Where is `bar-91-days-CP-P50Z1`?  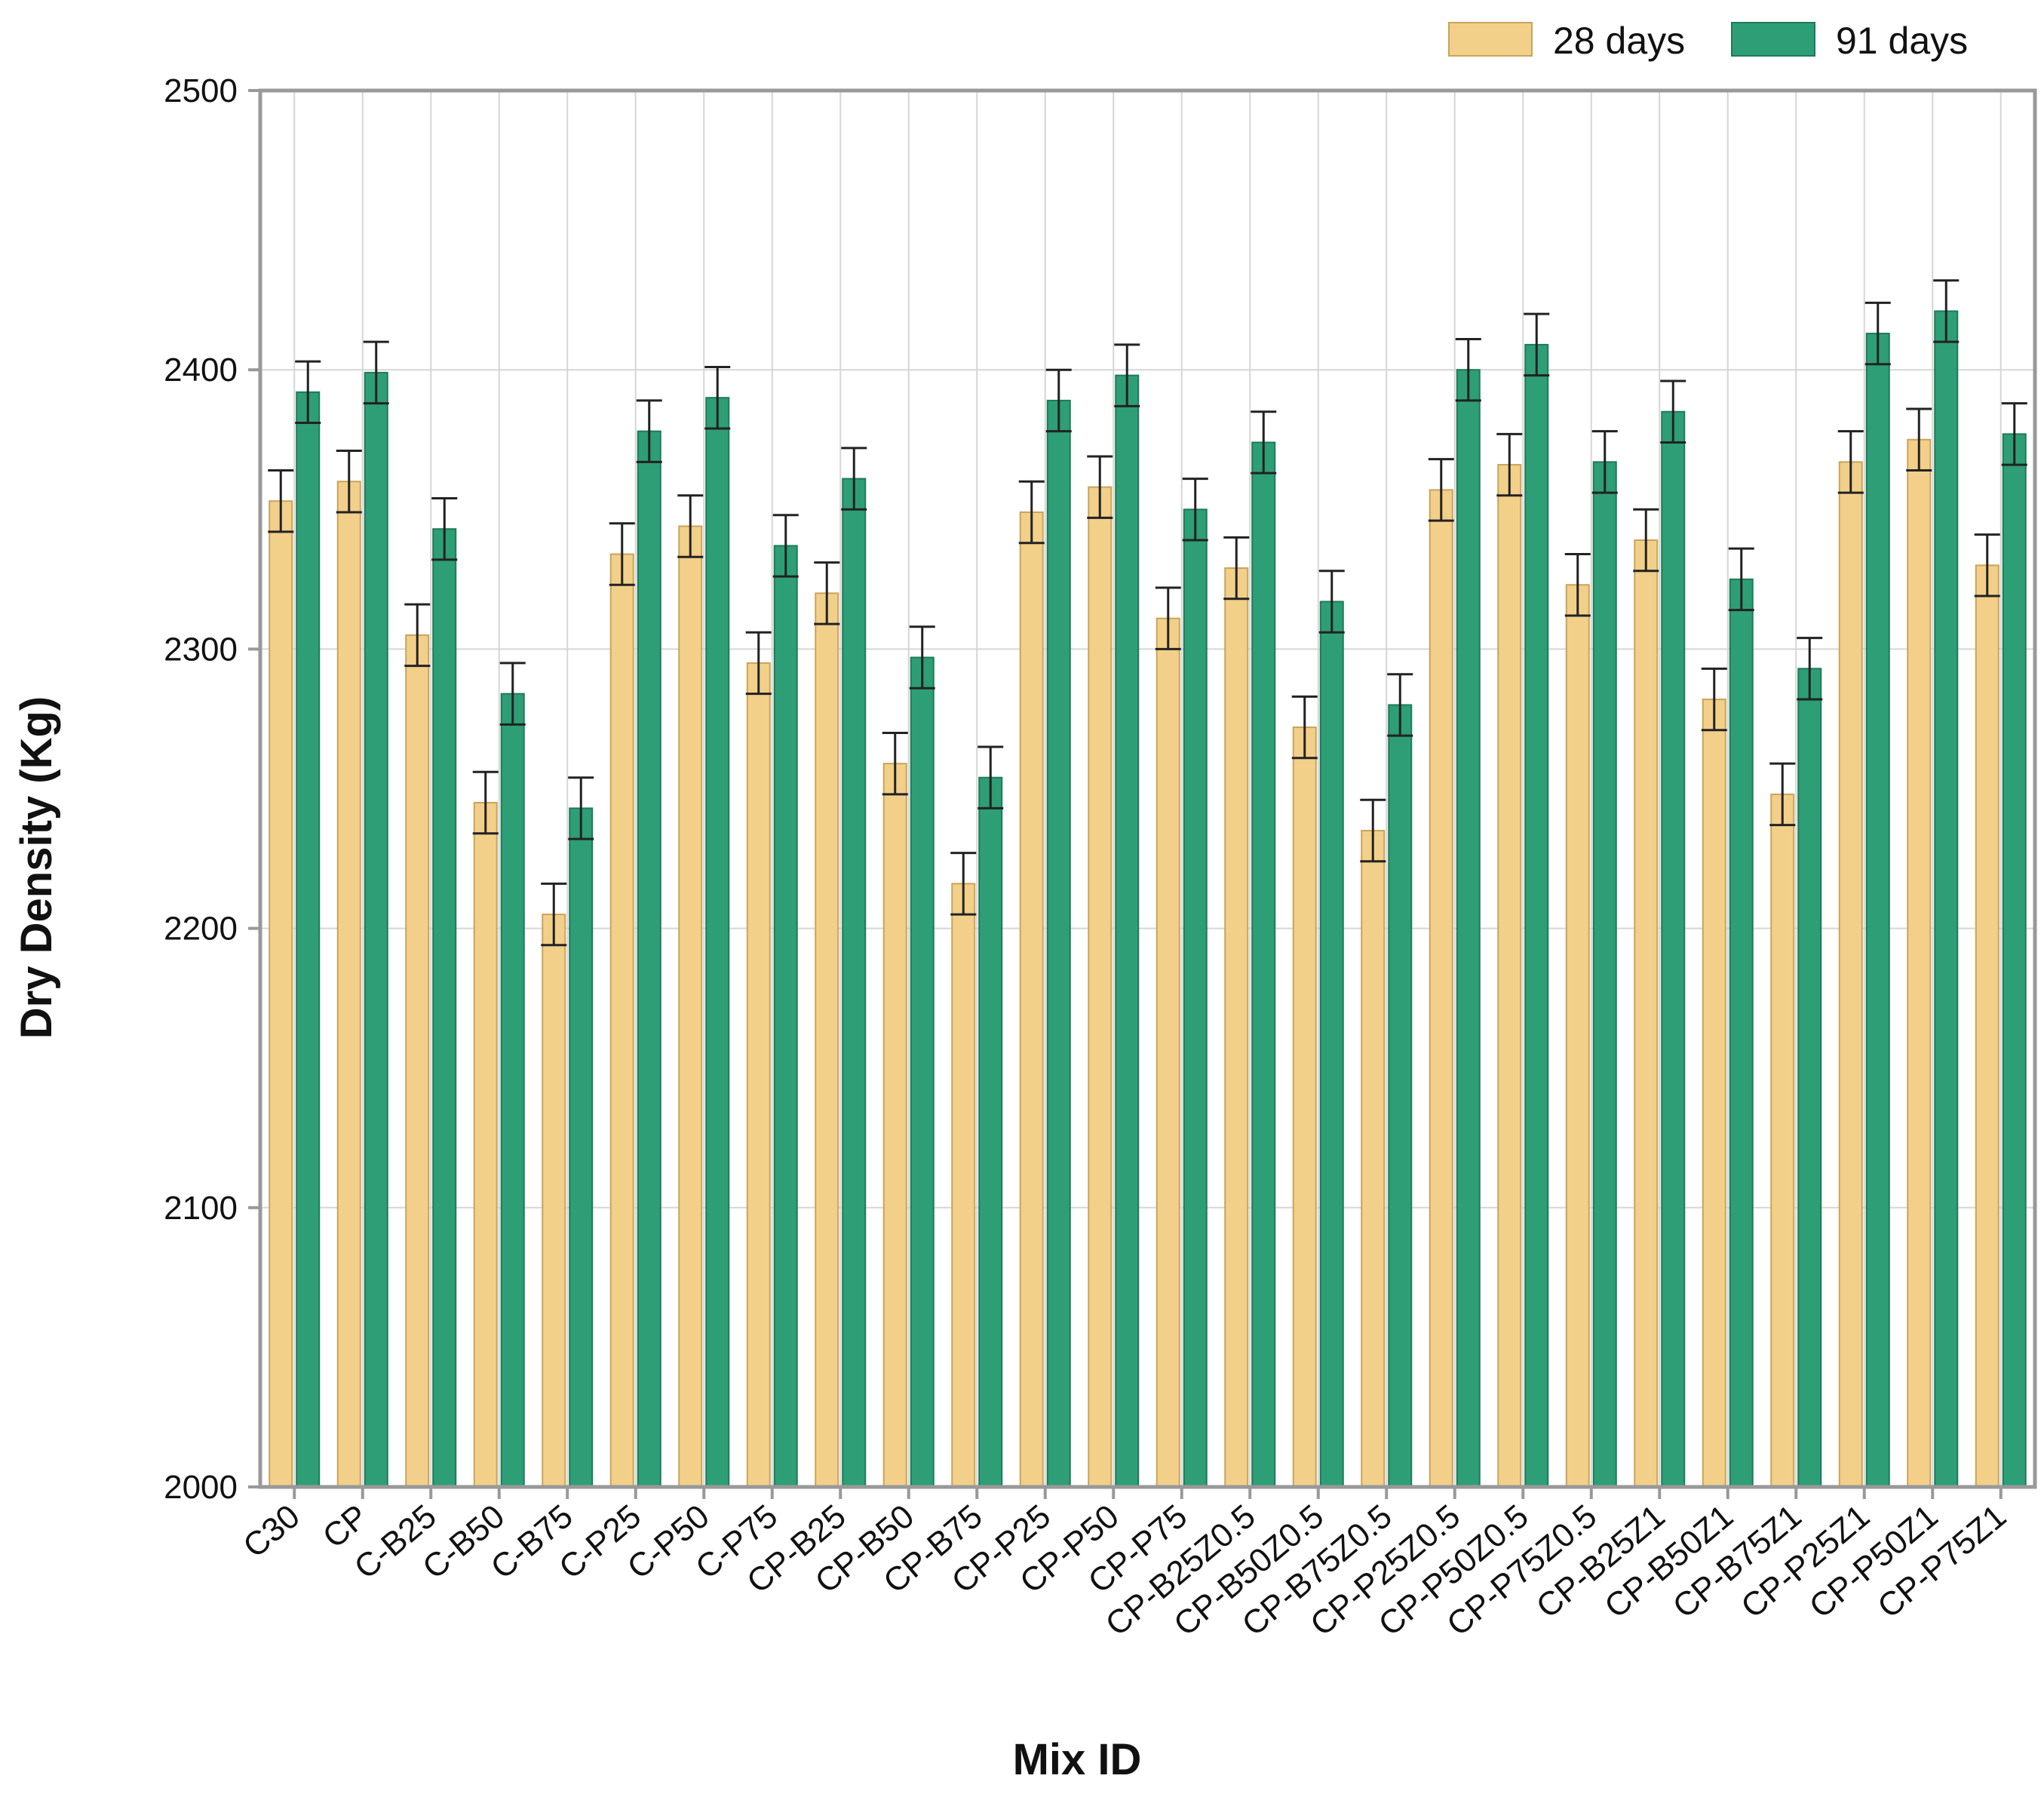 bar-91-days-CP-P50Z1 is located at coordinates (1947, 899).